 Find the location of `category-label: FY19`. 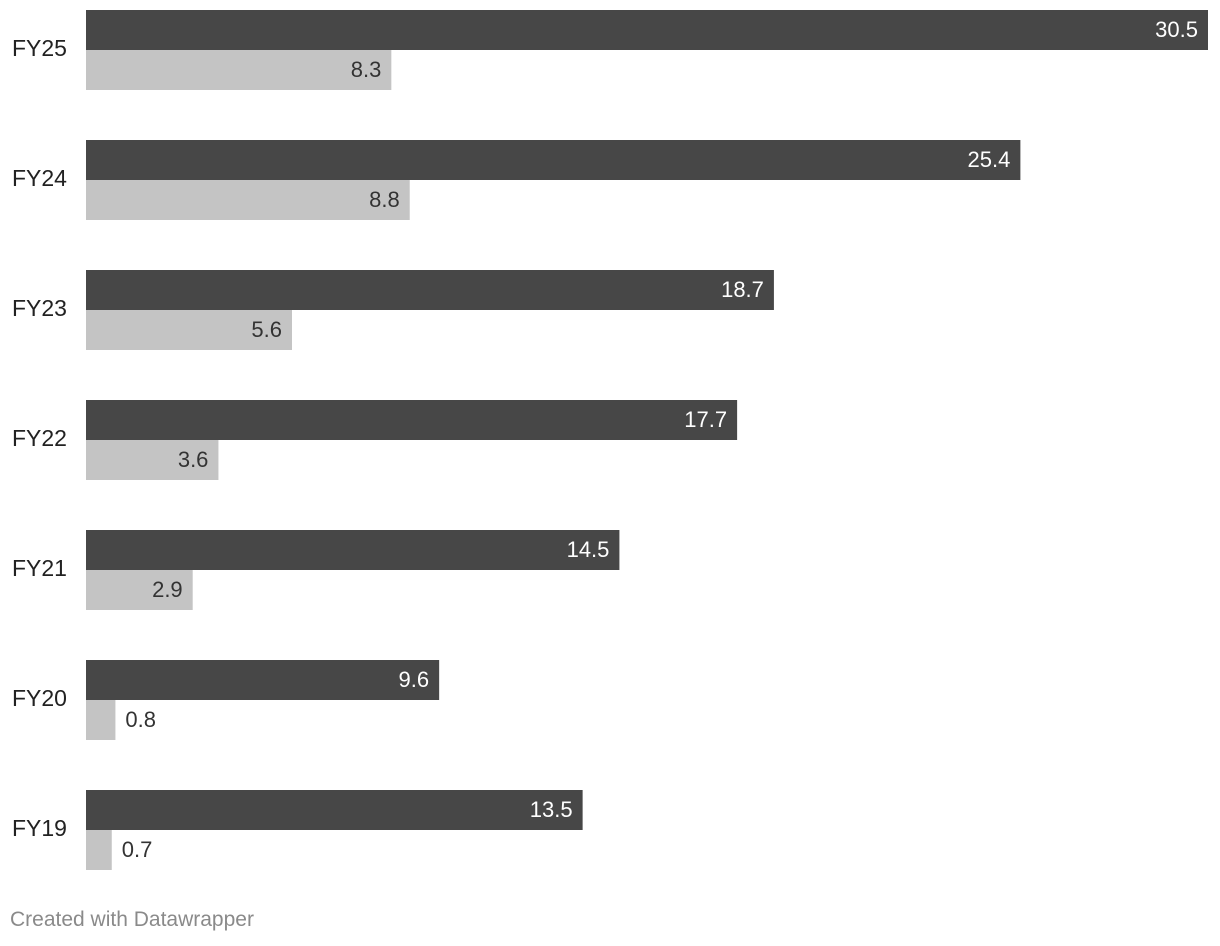

category-label: FY19 is located at coordinates (39, 828).